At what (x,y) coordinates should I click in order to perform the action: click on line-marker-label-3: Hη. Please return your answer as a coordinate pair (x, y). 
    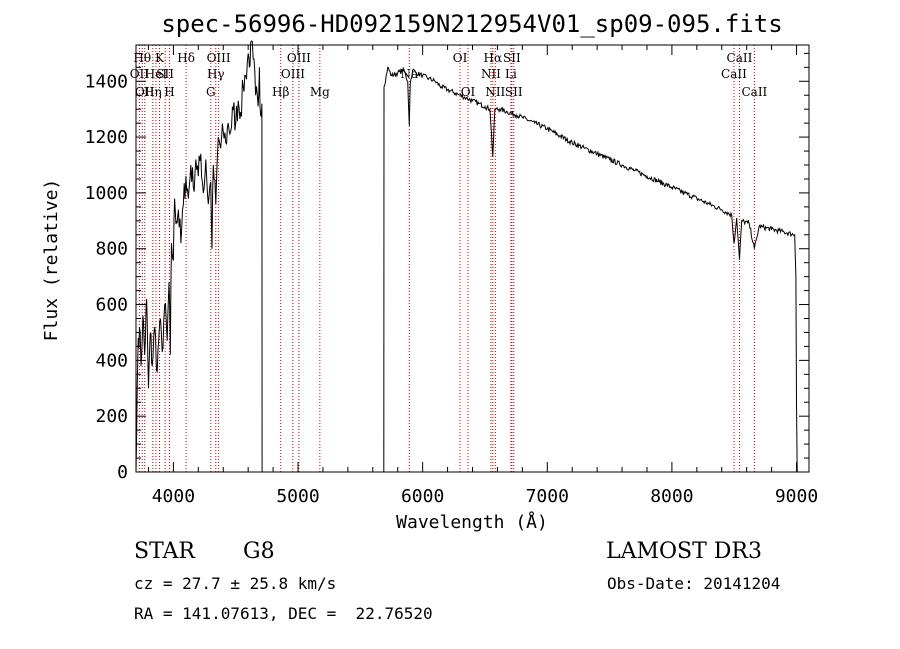
    Looking at the image, I should click on (153, 92).